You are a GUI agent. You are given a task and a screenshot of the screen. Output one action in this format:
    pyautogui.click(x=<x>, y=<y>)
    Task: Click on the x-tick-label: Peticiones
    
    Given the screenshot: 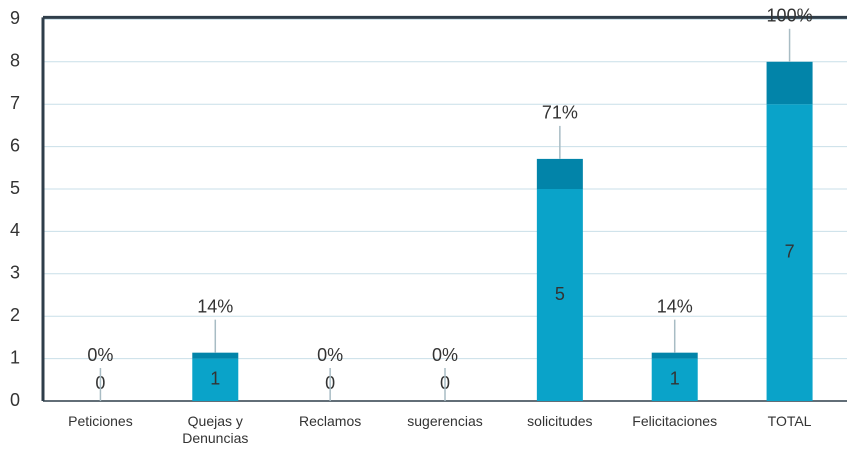 What is the action you would take?
    pyautogui.click(x=100, y=421)
    